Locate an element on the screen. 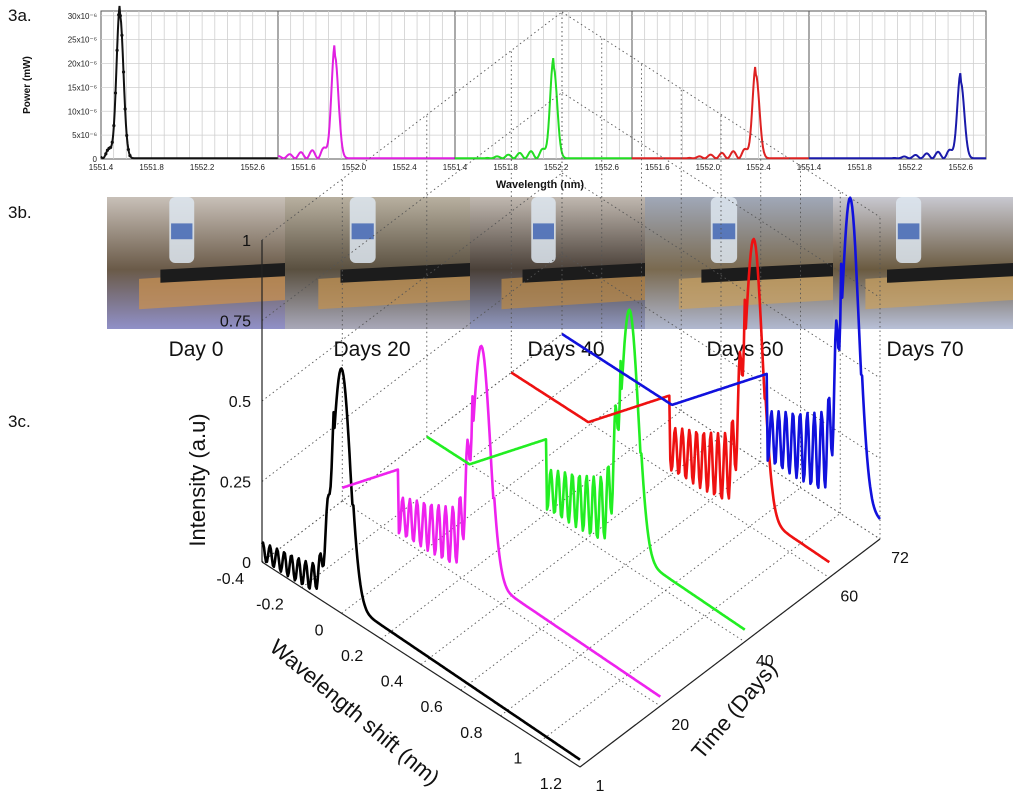 The image size is (1024, 799). y-tick-label: 0.25 is located at coordinates (235, 483).